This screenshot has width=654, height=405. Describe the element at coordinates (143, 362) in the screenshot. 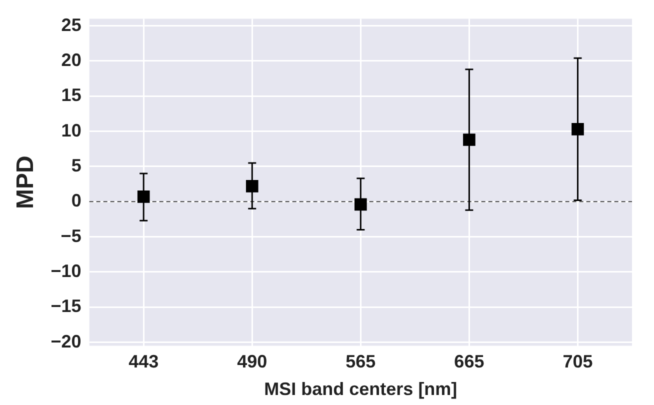

I see `x-tick-label: 443` at that location.